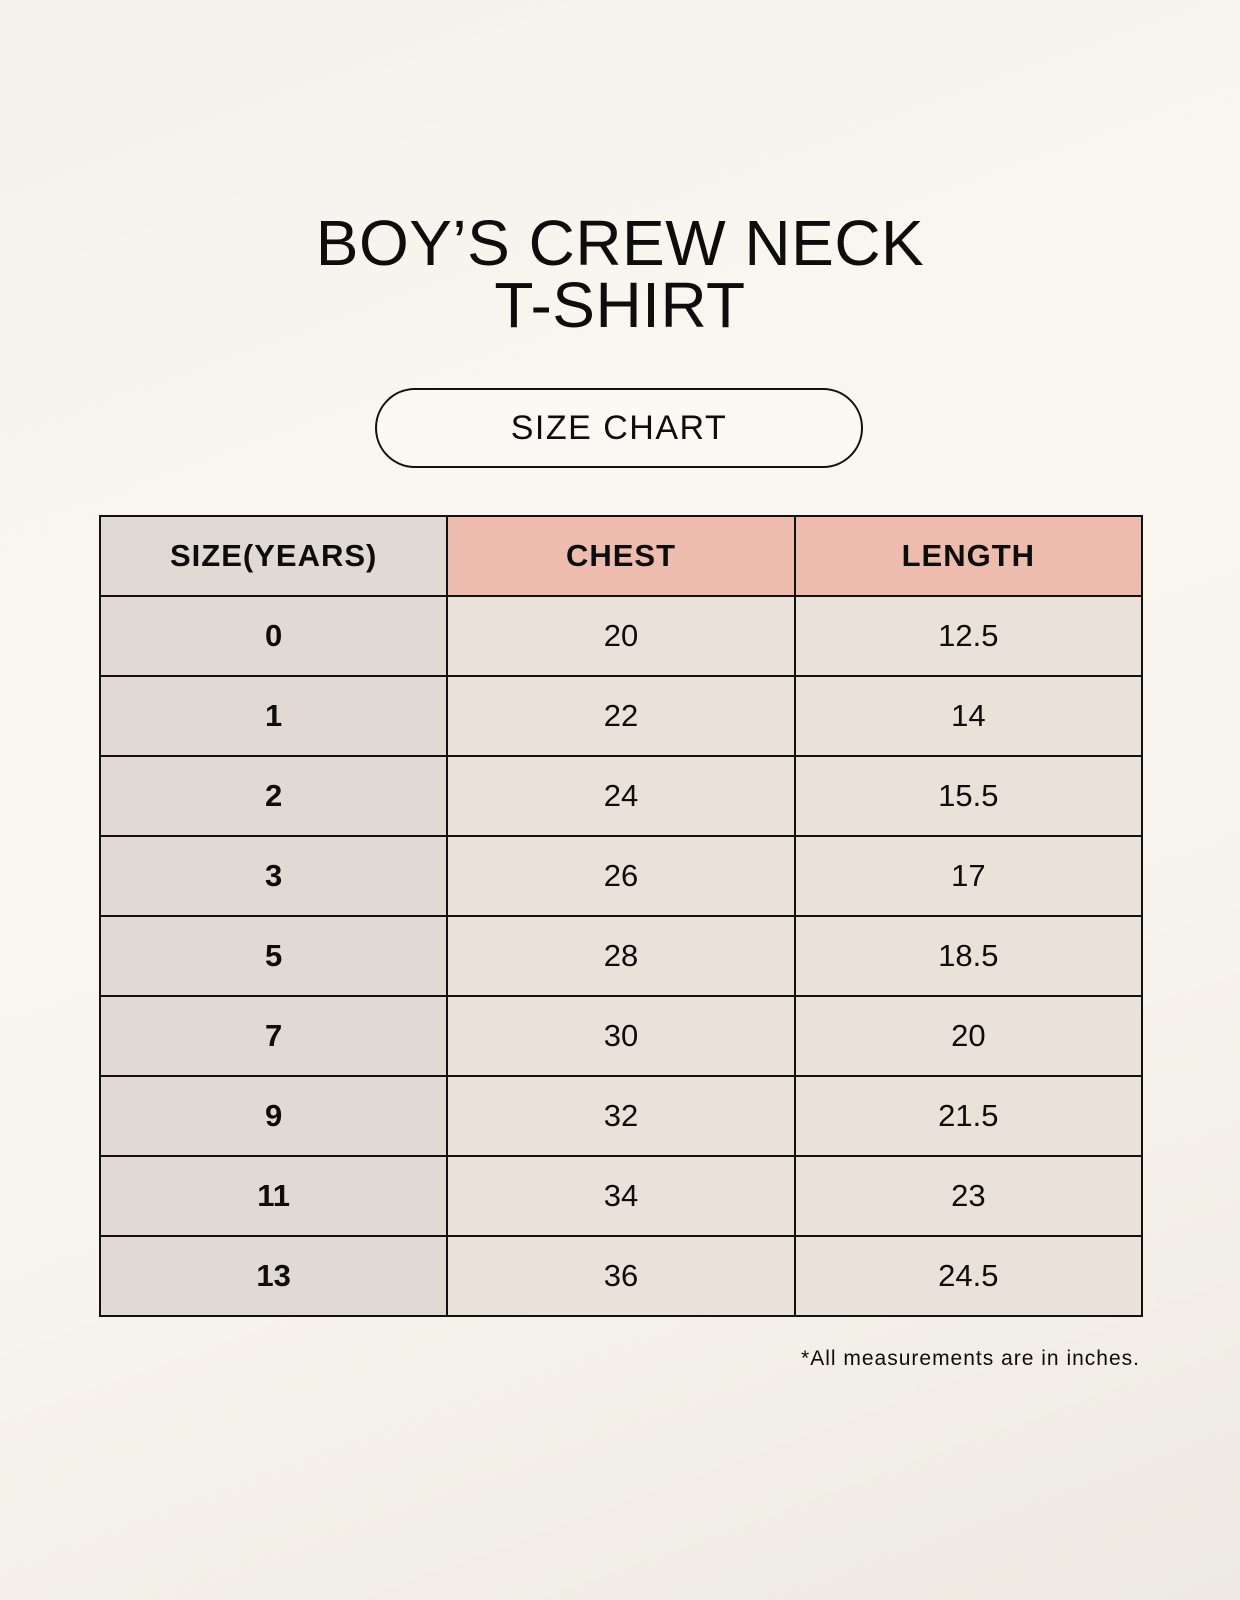 This screenshot has width=1240, height=1600. Describe the element at coordinates (970, 1358) in the screenshot. I see `footnote: *All measurements are in inches.` at that location.